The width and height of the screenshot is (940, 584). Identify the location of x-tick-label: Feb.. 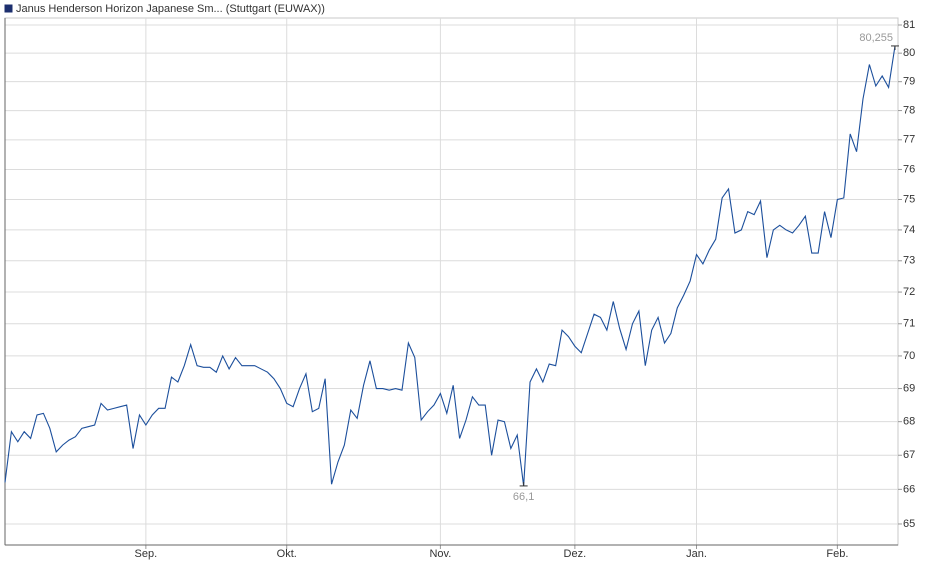
(837, 554).